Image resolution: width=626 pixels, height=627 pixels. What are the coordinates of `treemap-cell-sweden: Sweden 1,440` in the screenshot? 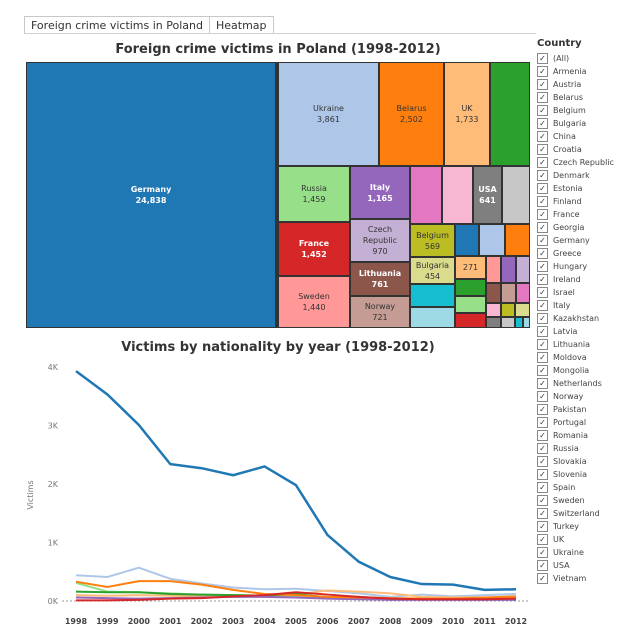 It's located at (314, 302).